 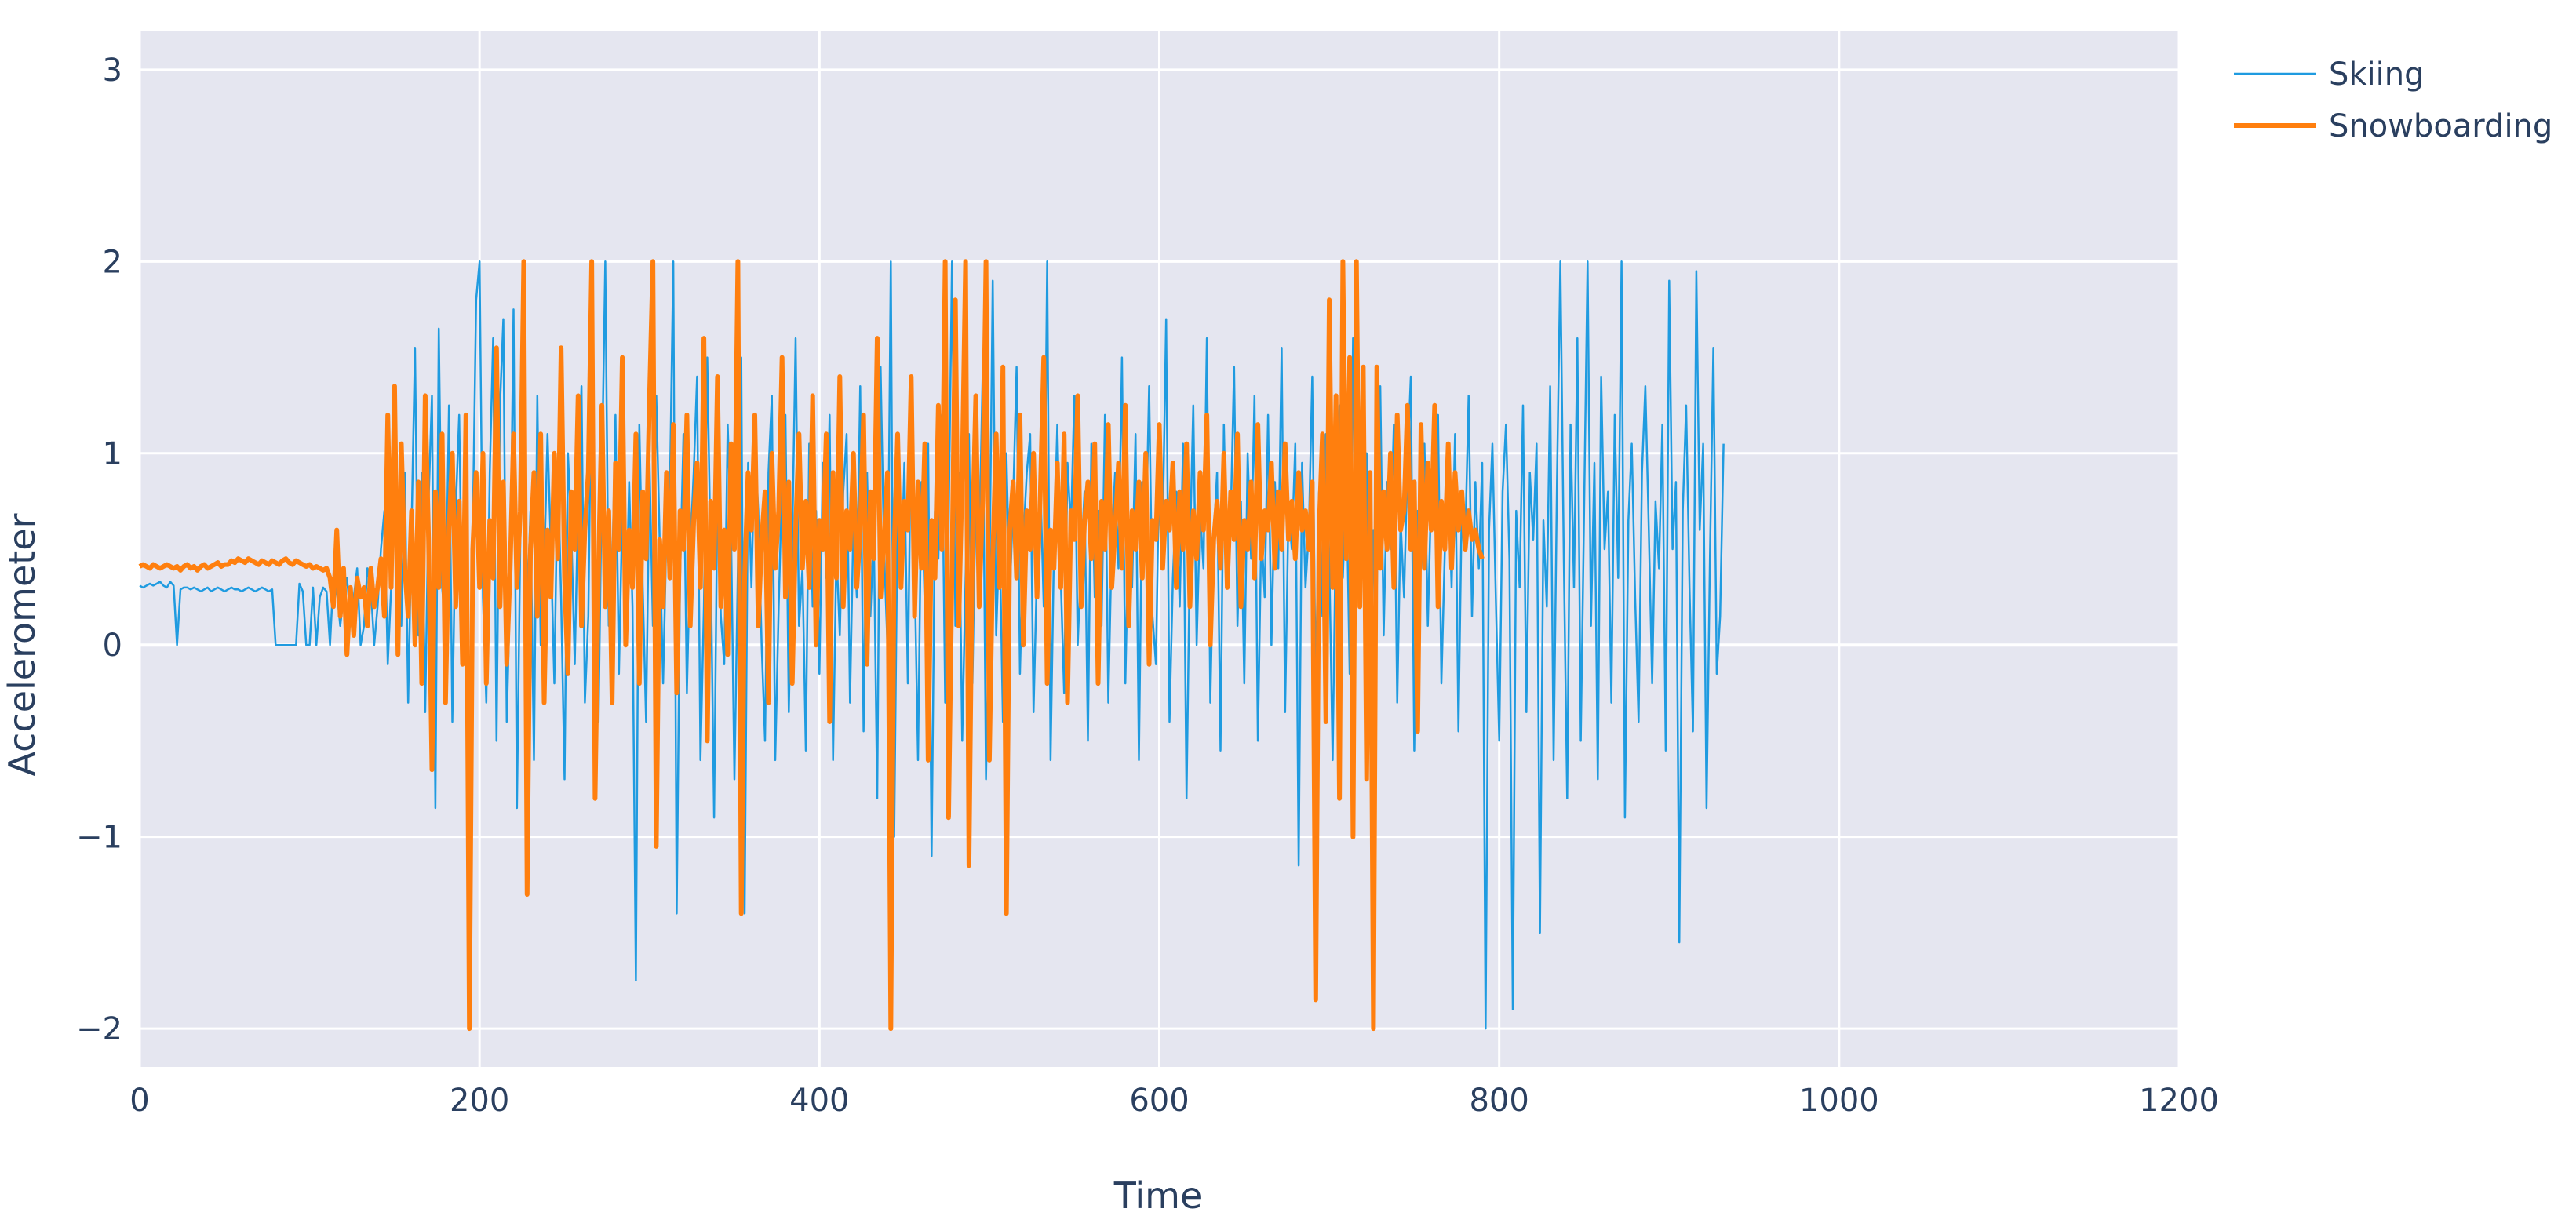 What do you see at coordinates (1498, 1101) in the screenshot?
I see `x-tick-label: 800` at bounding box center [1498, 1101].